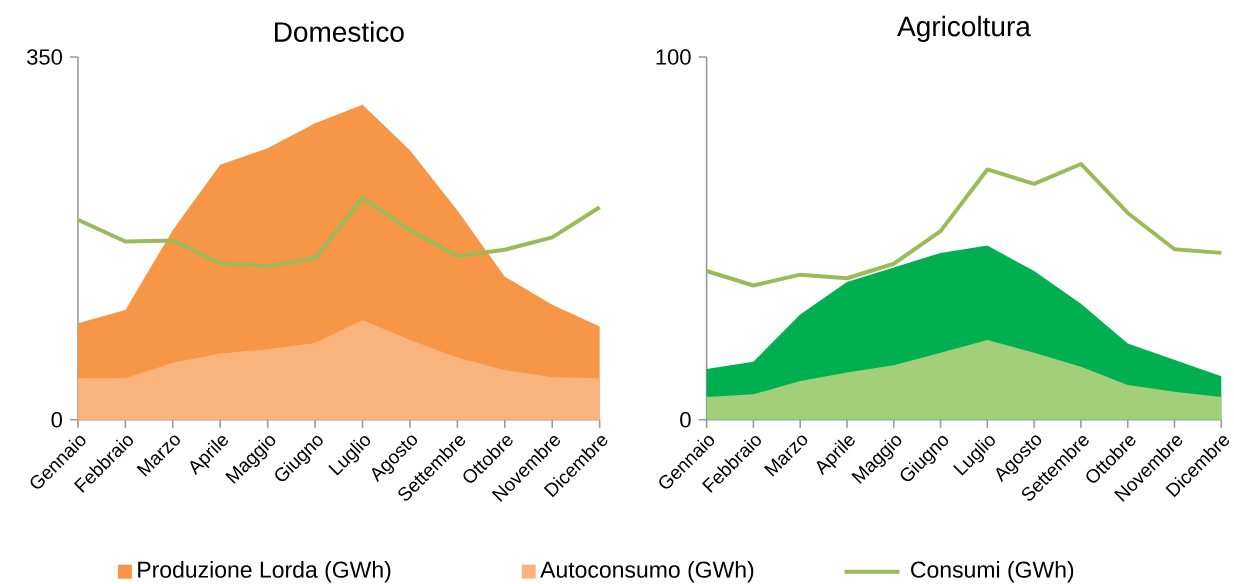  I want to click on legend-label: Autoconsumo (GWh), so click(647, 572).